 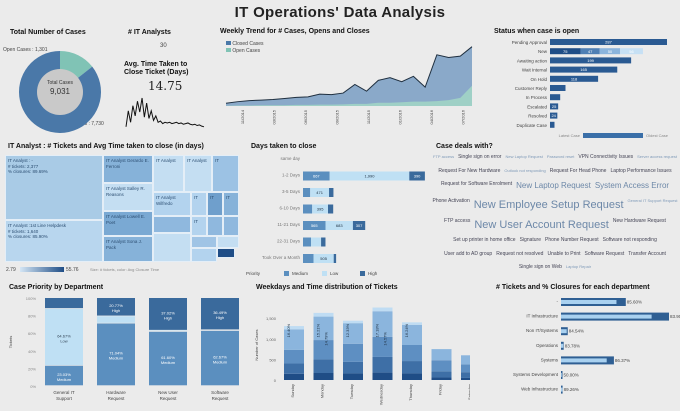 I want to click on word-cloud-term: Request not resolved, so click(x=520, y=253).